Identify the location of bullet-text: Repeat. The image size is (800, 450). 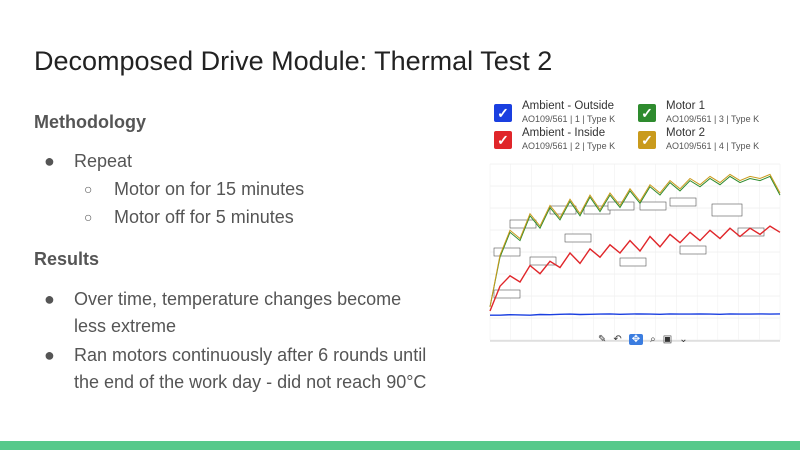
(103, 161).